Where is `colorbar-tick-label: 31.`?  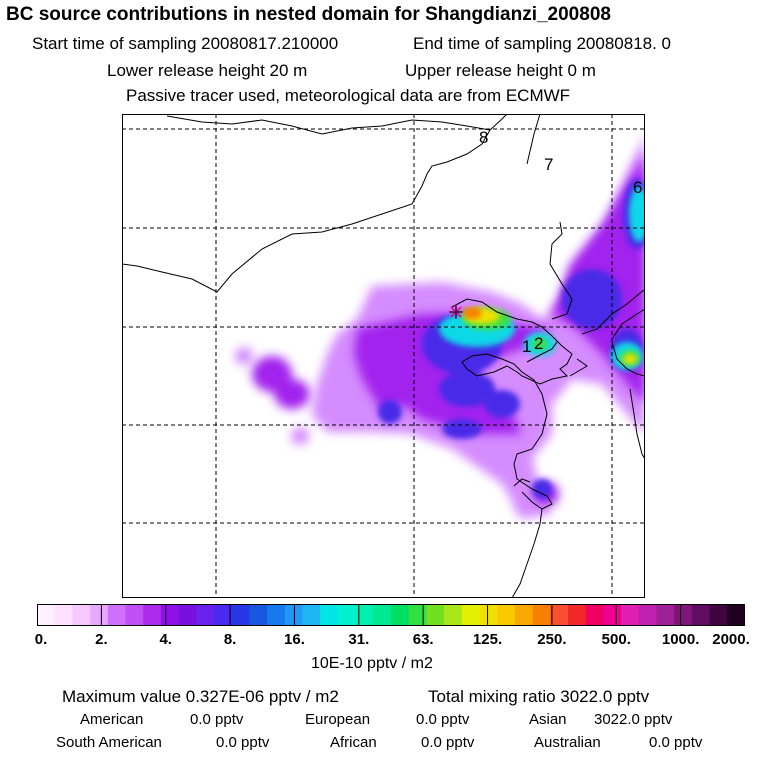
colorbar-tick-label: 31. is located at coordinates (359, 639).